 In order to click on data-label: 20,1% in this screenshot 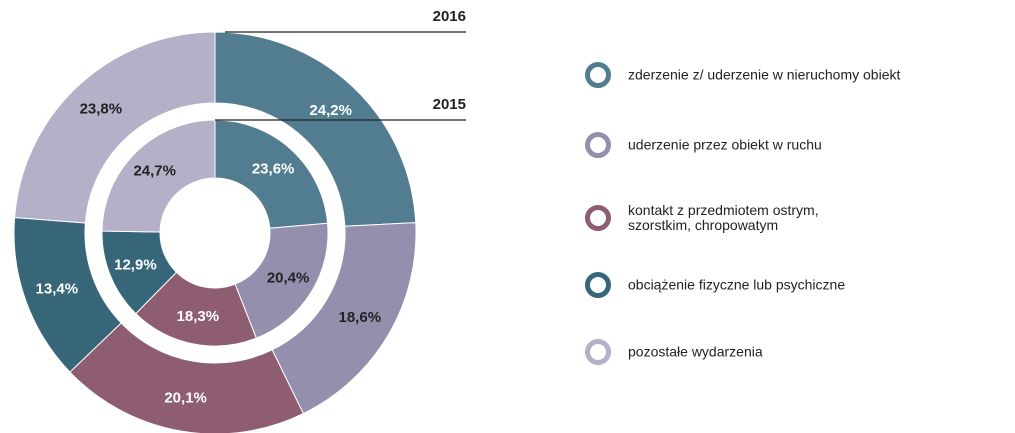, I will do `click(185, 397)`.